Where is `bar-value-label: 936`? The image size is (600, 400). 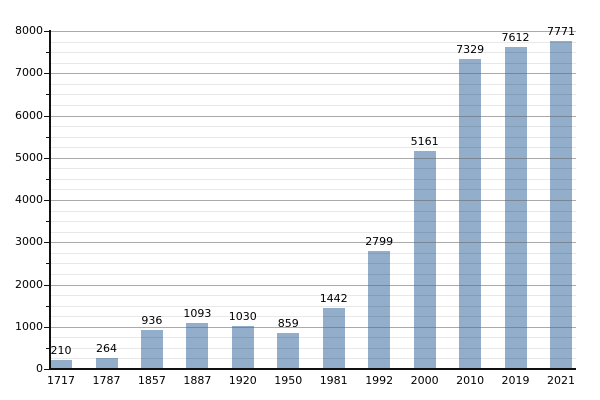
bar-value-label: 936 is located at coordinates (152, 320).